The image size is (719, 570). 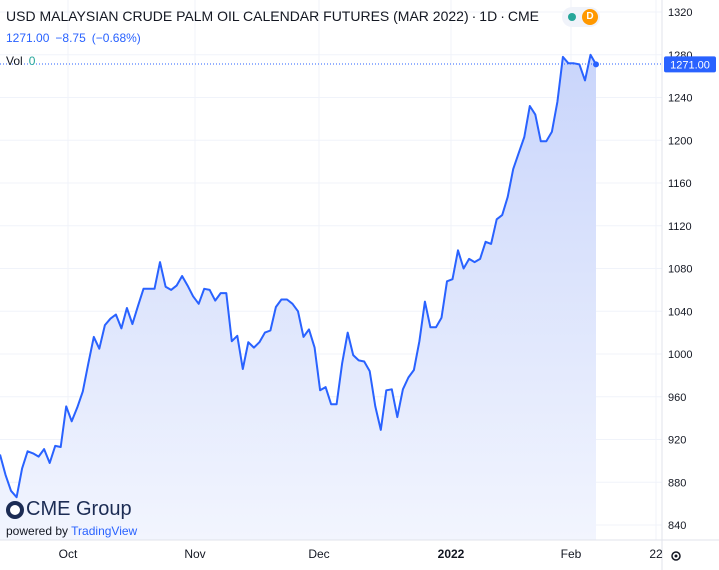 I want to click on x-tick-label: Dec, so click(x=318, y=554).